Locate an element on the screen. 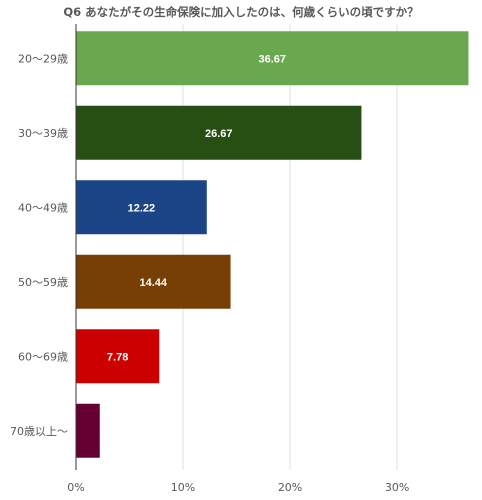  category-label: 50〜59歳 is located at coordinates (43, 282).